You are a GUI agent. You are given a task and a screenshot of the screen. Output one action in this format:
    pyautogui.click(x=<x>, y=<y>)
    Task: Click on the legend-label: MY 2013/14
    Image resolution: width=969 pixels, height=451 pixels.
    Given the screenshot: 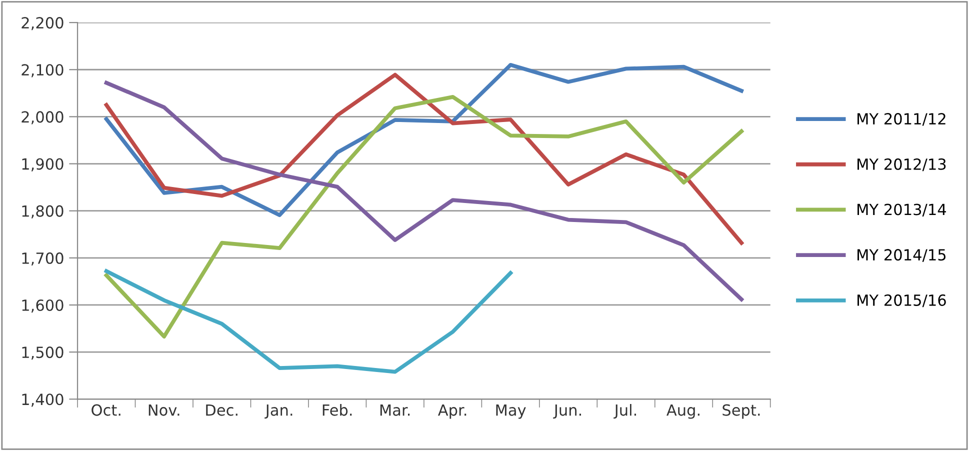 What is the action you would take?
    pyautogui.click(x=902, y=210)
    